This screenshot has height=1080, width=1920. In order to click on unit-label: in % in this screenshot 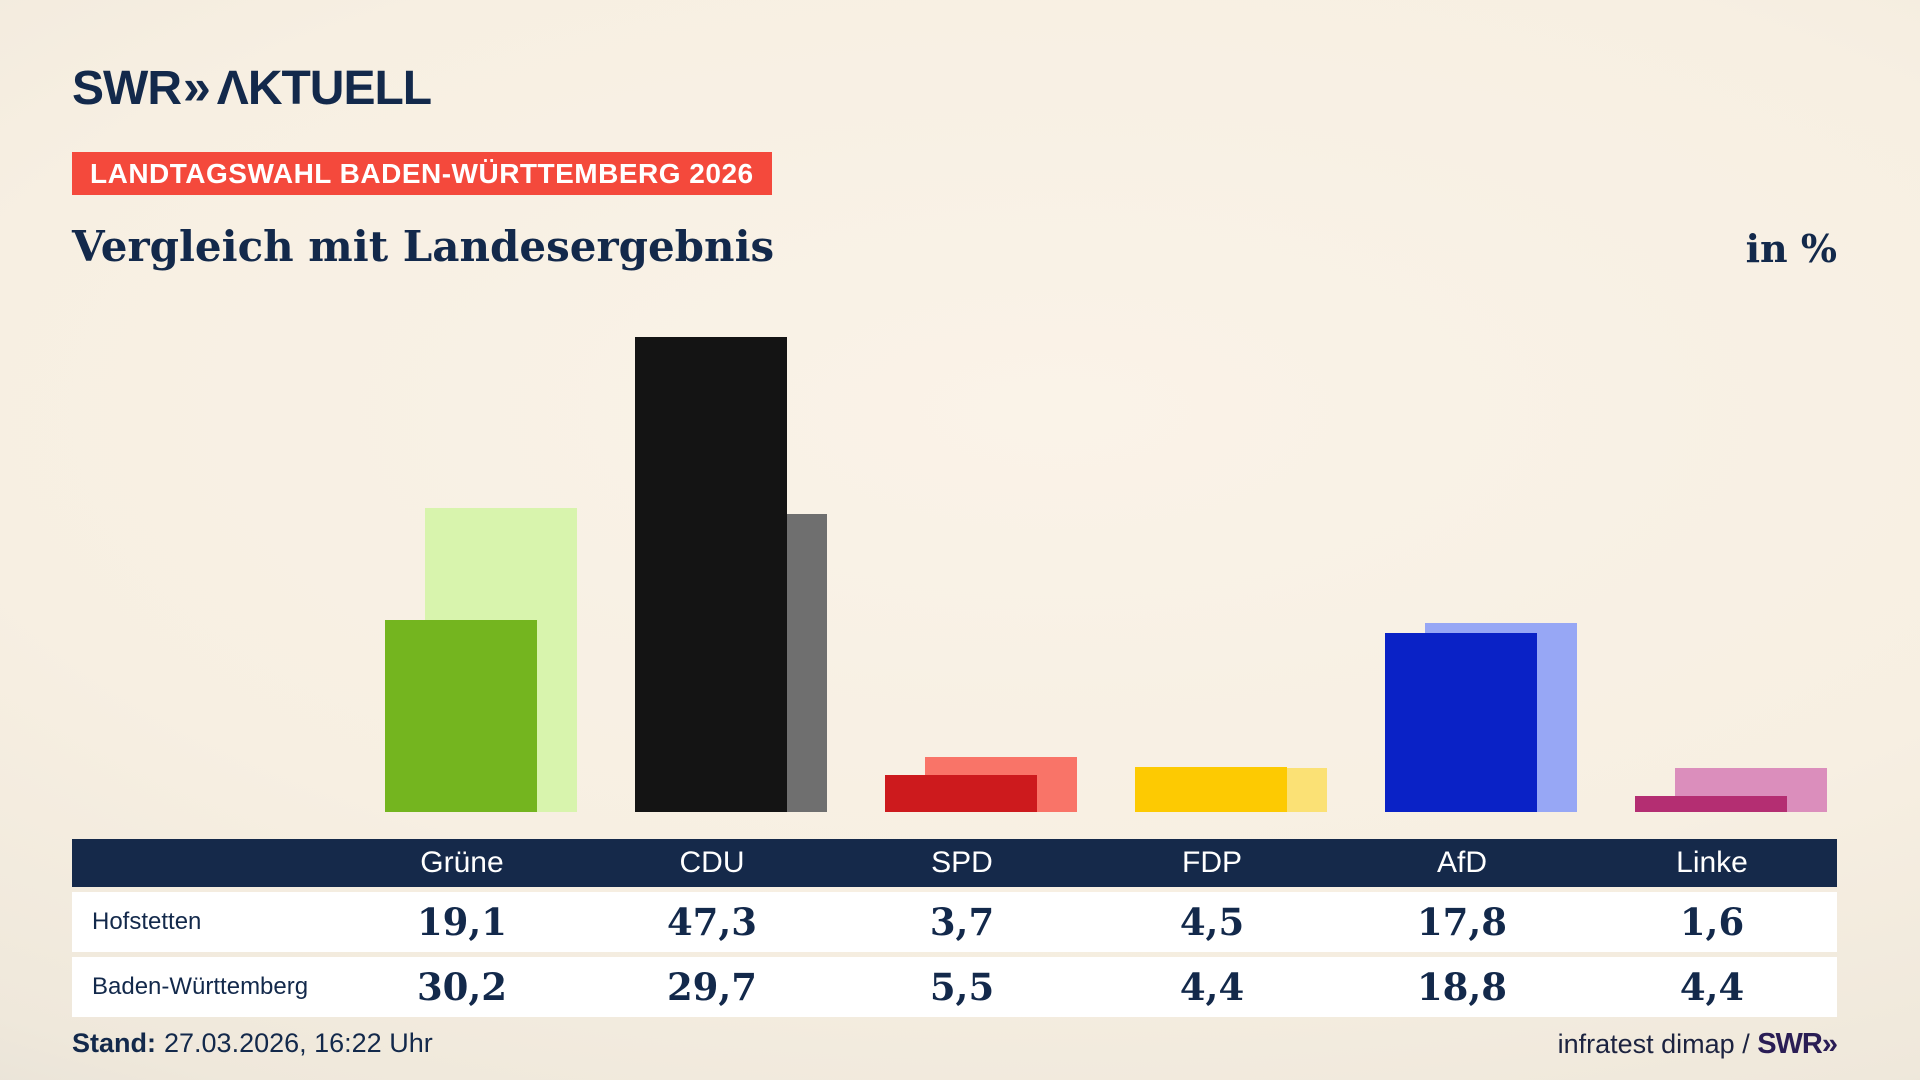, I will do `click(1791, 248)`.